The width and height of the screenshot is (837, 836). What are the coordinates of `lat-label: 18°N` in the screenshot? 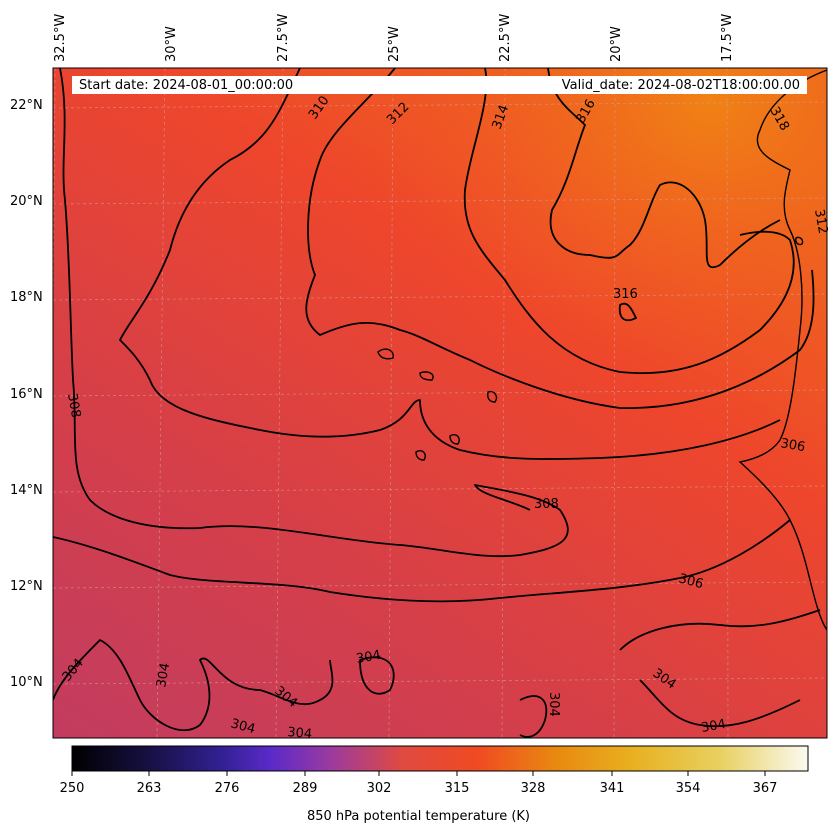 It's located at (26, 297).